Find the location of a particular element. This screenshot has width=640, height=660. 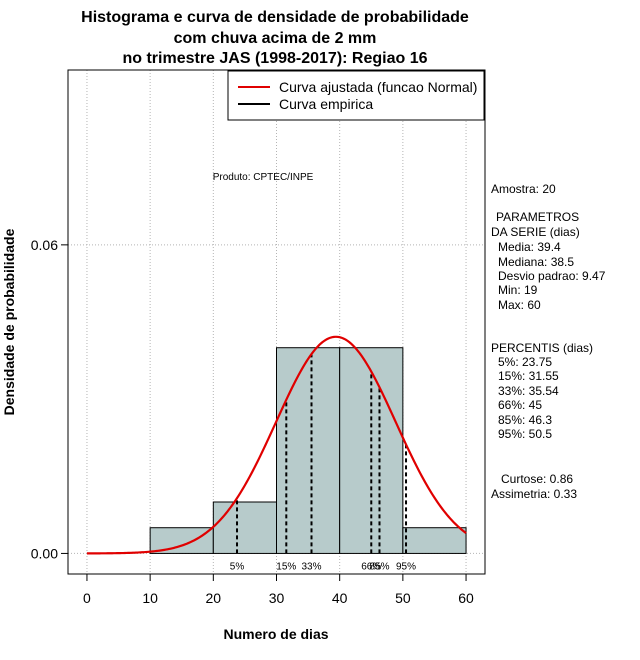

y-axis-label: Densidade de probabilidade is located at coordinates (9, 321).